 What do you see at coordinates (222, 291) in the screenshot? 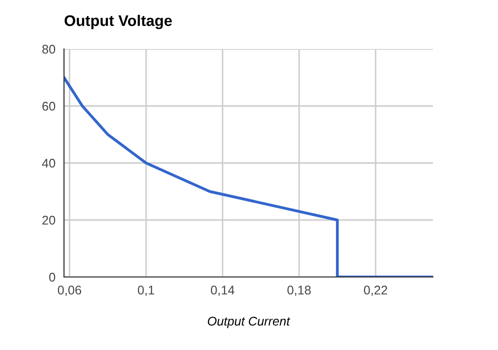
I see `x-tick-label: 0,14` at bounding box center [222, 291].